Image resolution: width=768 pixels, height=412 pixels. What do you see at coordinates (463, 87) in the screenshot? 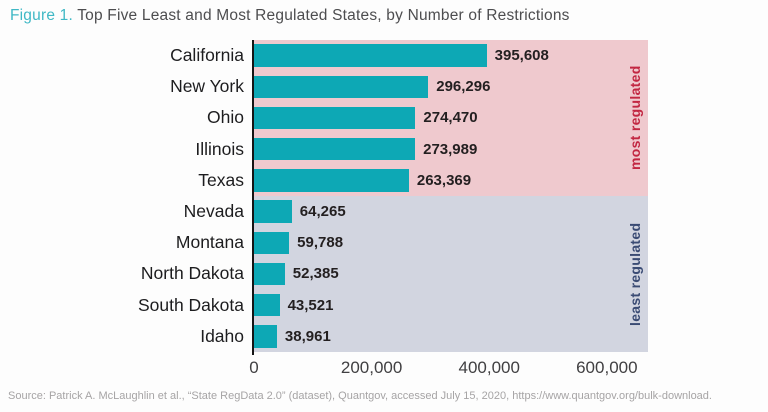
I see `value-label: 296,296` at bounding box center [463, 87].